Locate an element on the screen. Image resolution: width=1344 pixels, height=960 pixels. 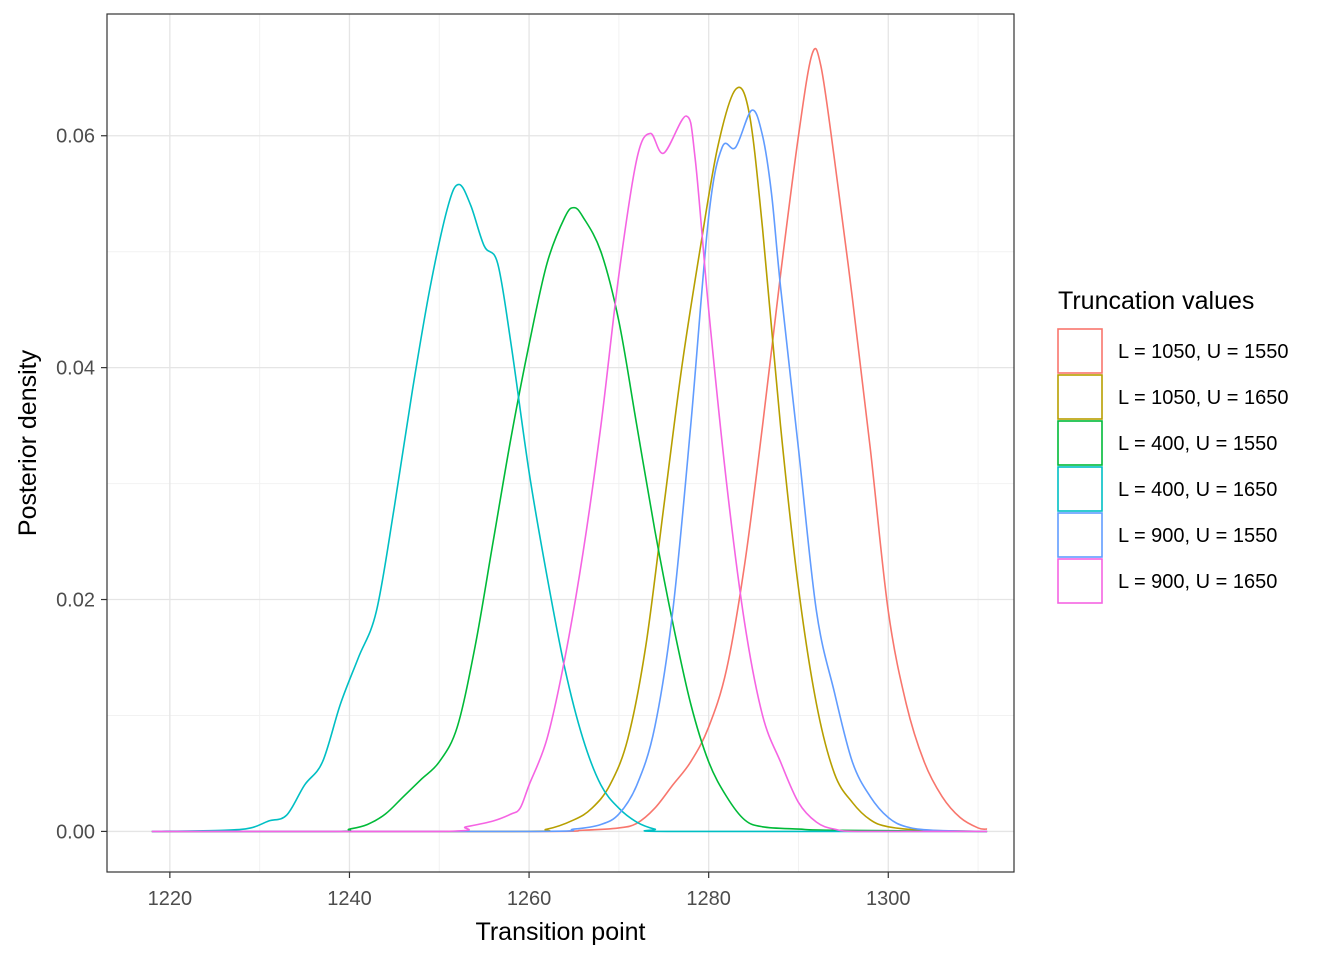
legend-title: Truncation values is located at coordinates (1156, 301).